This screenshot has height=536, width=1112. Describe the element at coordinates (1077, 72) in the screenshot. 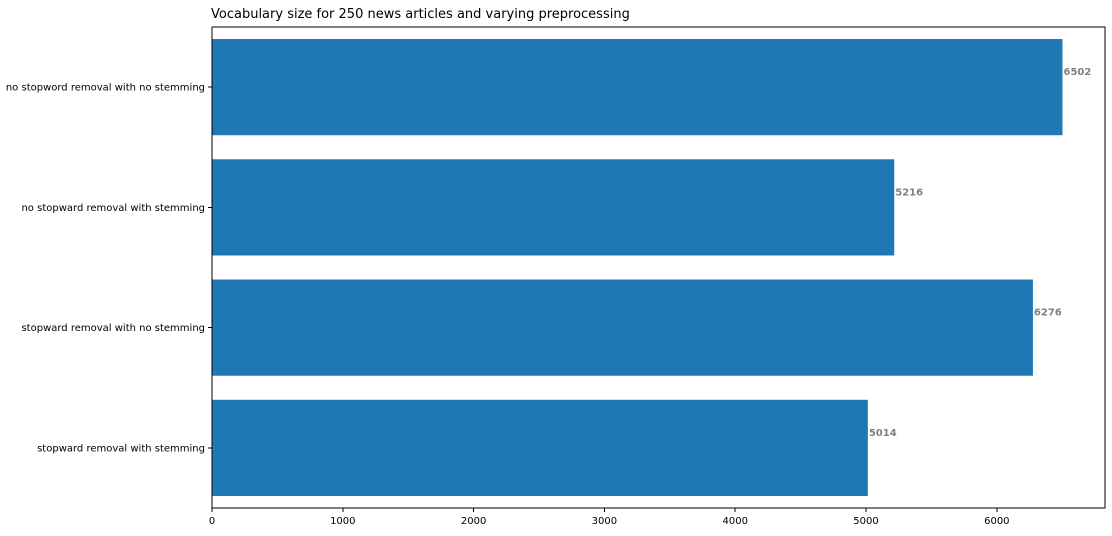

I see `value-label-1: 6502` at that location.